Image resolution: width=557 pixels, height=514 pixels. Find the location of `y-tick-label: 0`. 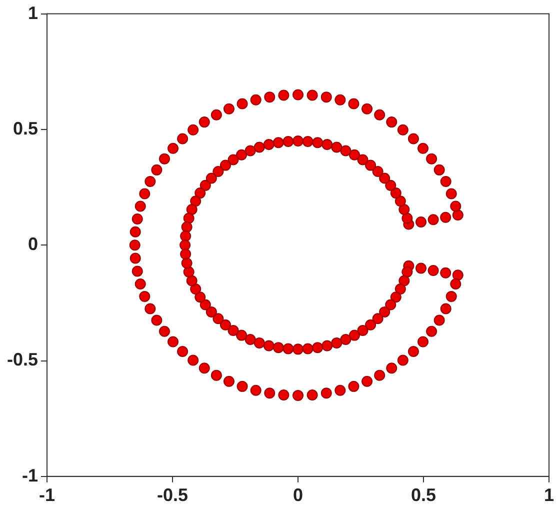

y-tick-label: 0 is located at coordinates (33, 244).